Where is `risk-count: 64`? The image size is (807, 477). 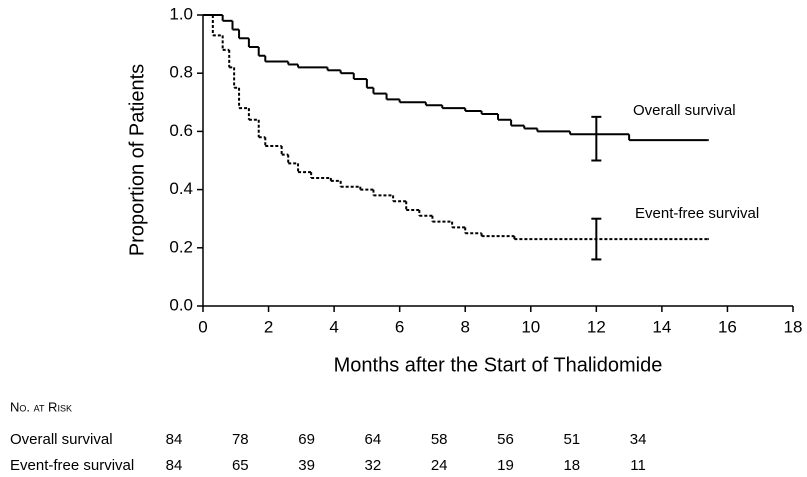
risk-count: 64 is located at coordinates (373, 439).